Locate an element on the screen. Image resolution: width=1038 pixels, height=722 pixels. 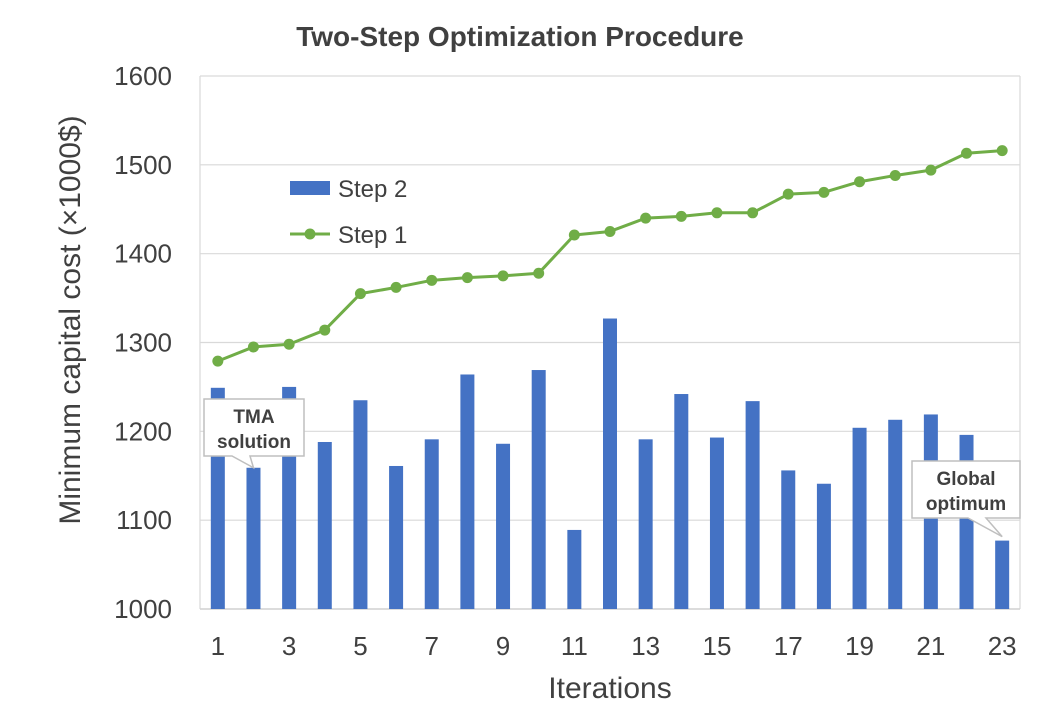
x-tick-label: 5 is located at coordinates (360, 646).